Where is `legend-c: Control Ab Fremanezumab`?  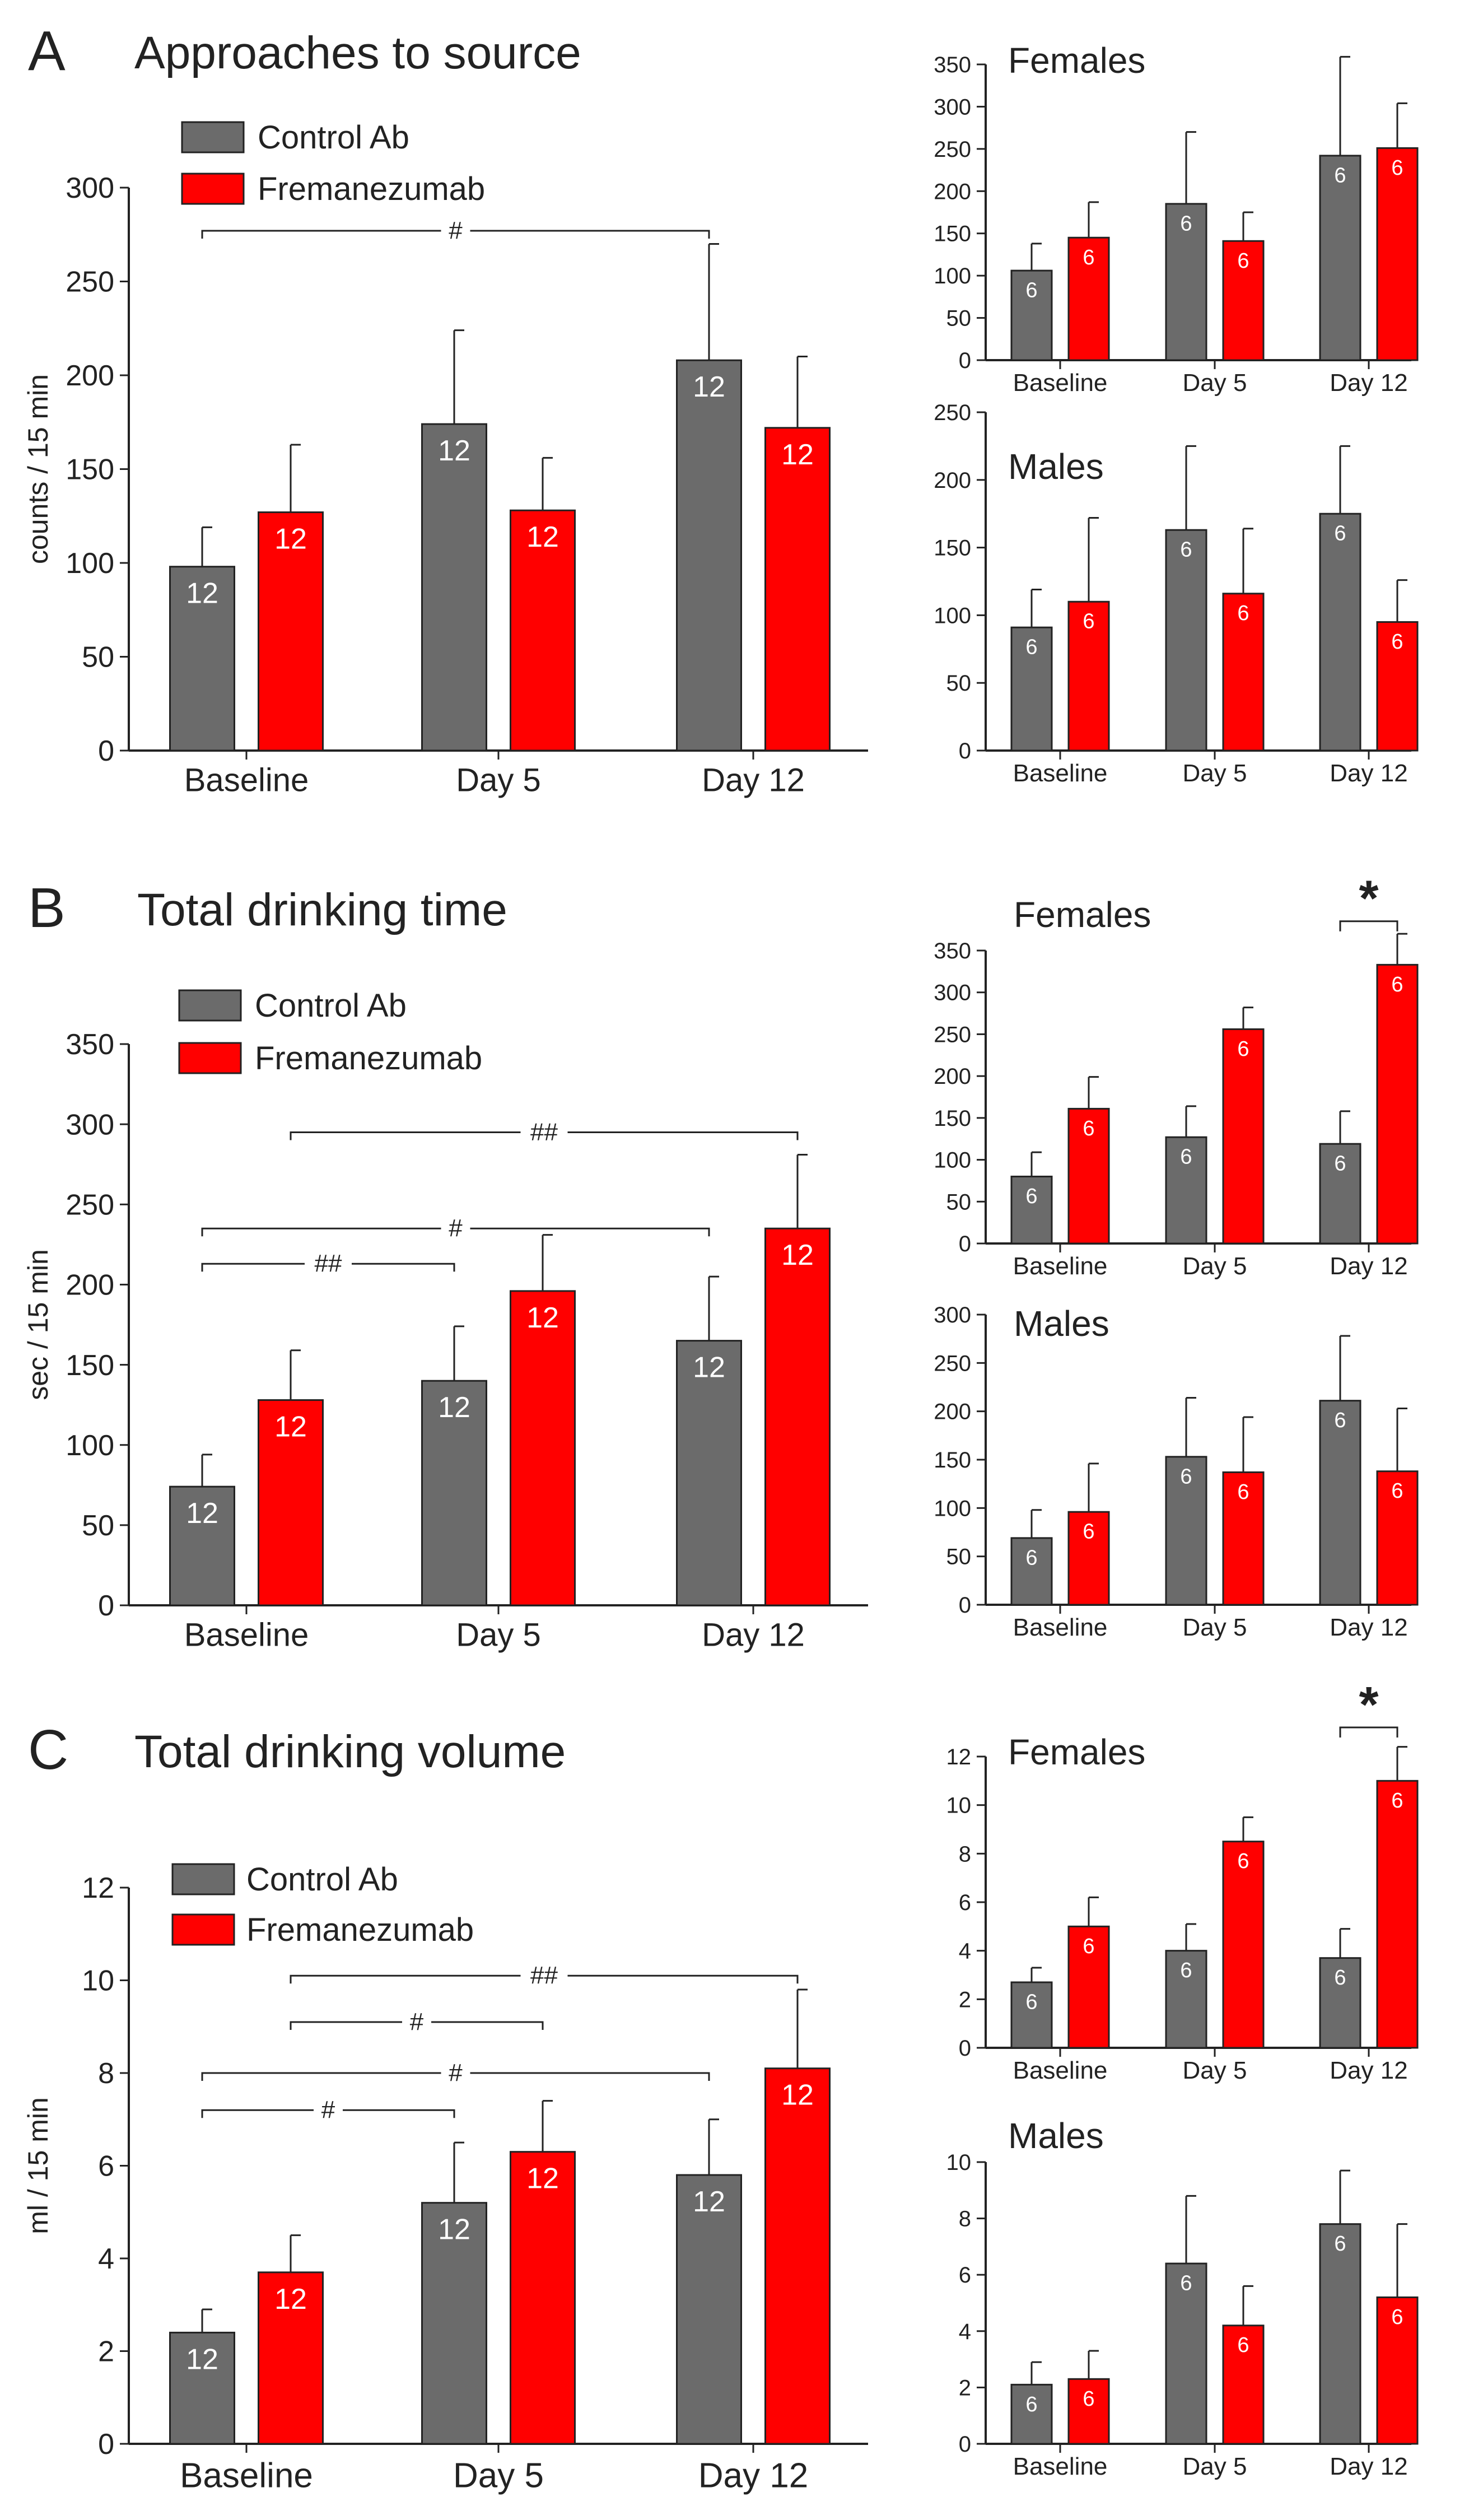 legend-c: Control Ab Fremanezumab is located at coordinates (323, 1905).